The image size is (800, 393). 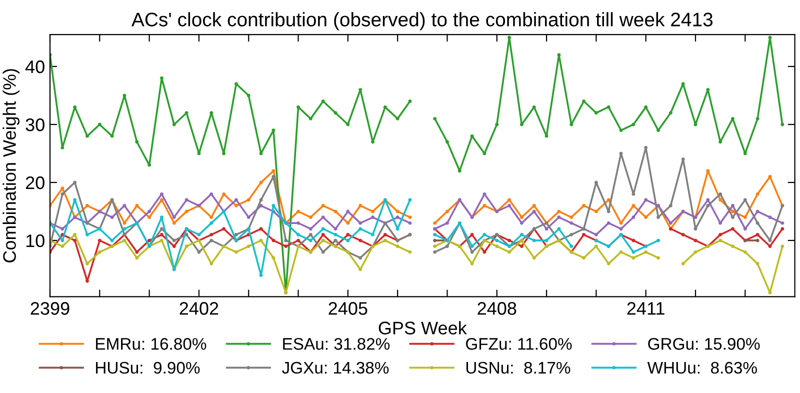 I want to click on legend-label: HUSu: 9.90%, so click(x=148, y=368).